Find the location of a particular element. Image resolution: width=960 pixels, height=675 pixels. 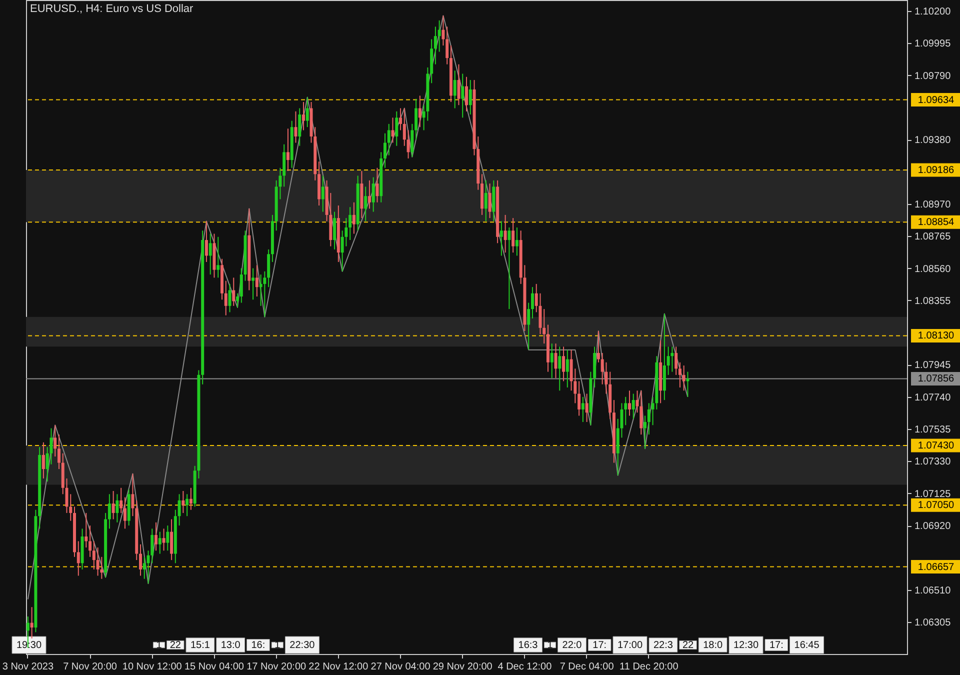

y-tick-label: 1.07330 is located at coordinates (933, 462).